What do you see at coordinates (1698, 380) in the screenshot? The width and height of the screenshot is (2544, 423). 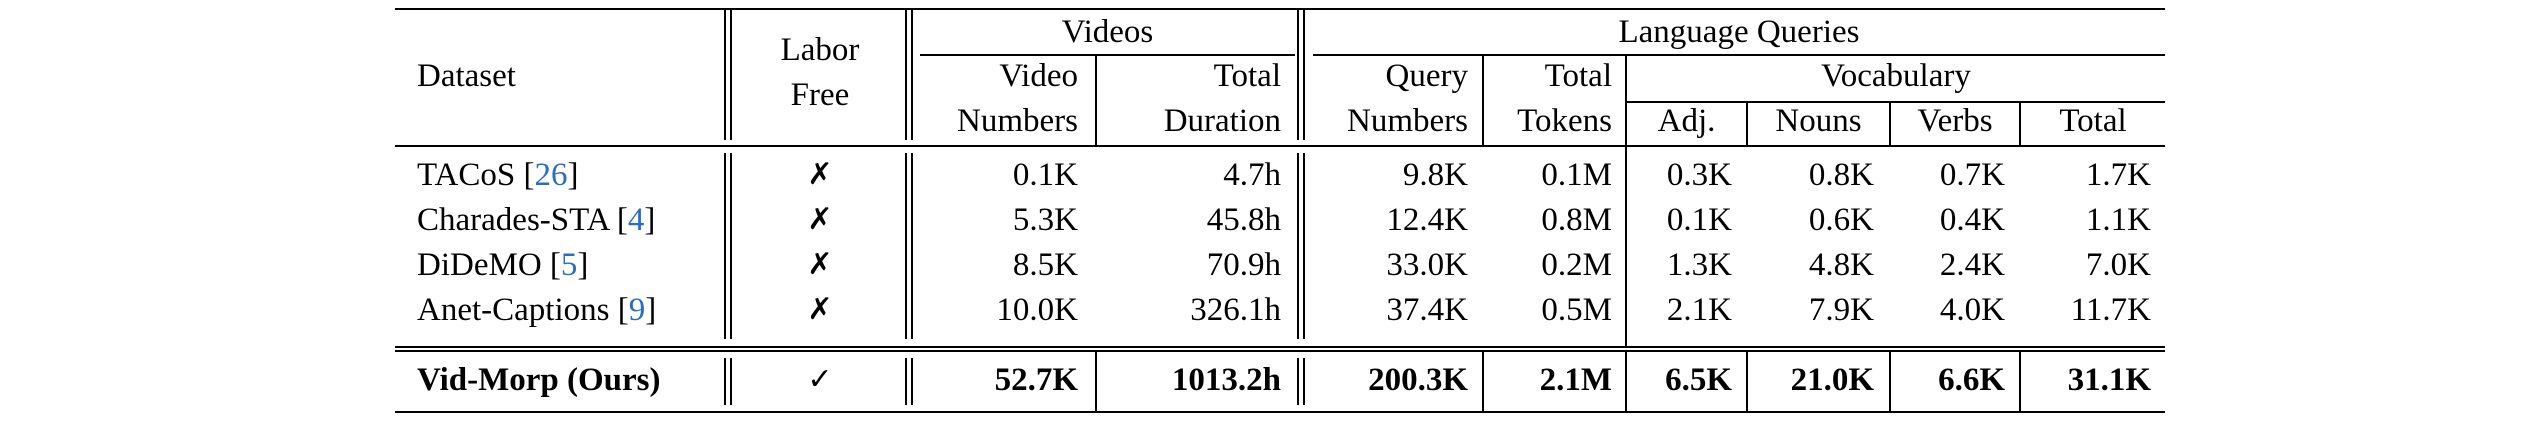 I see `ours-adj: 6.5K` at bounding box center [1698, 380].